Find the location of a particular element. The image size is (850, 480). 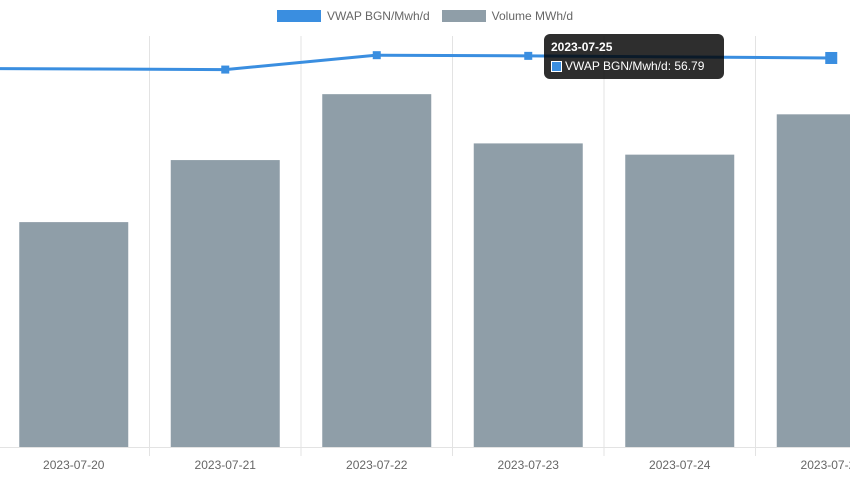

legend-swatch-vwap is located at coordinates (298, 16).